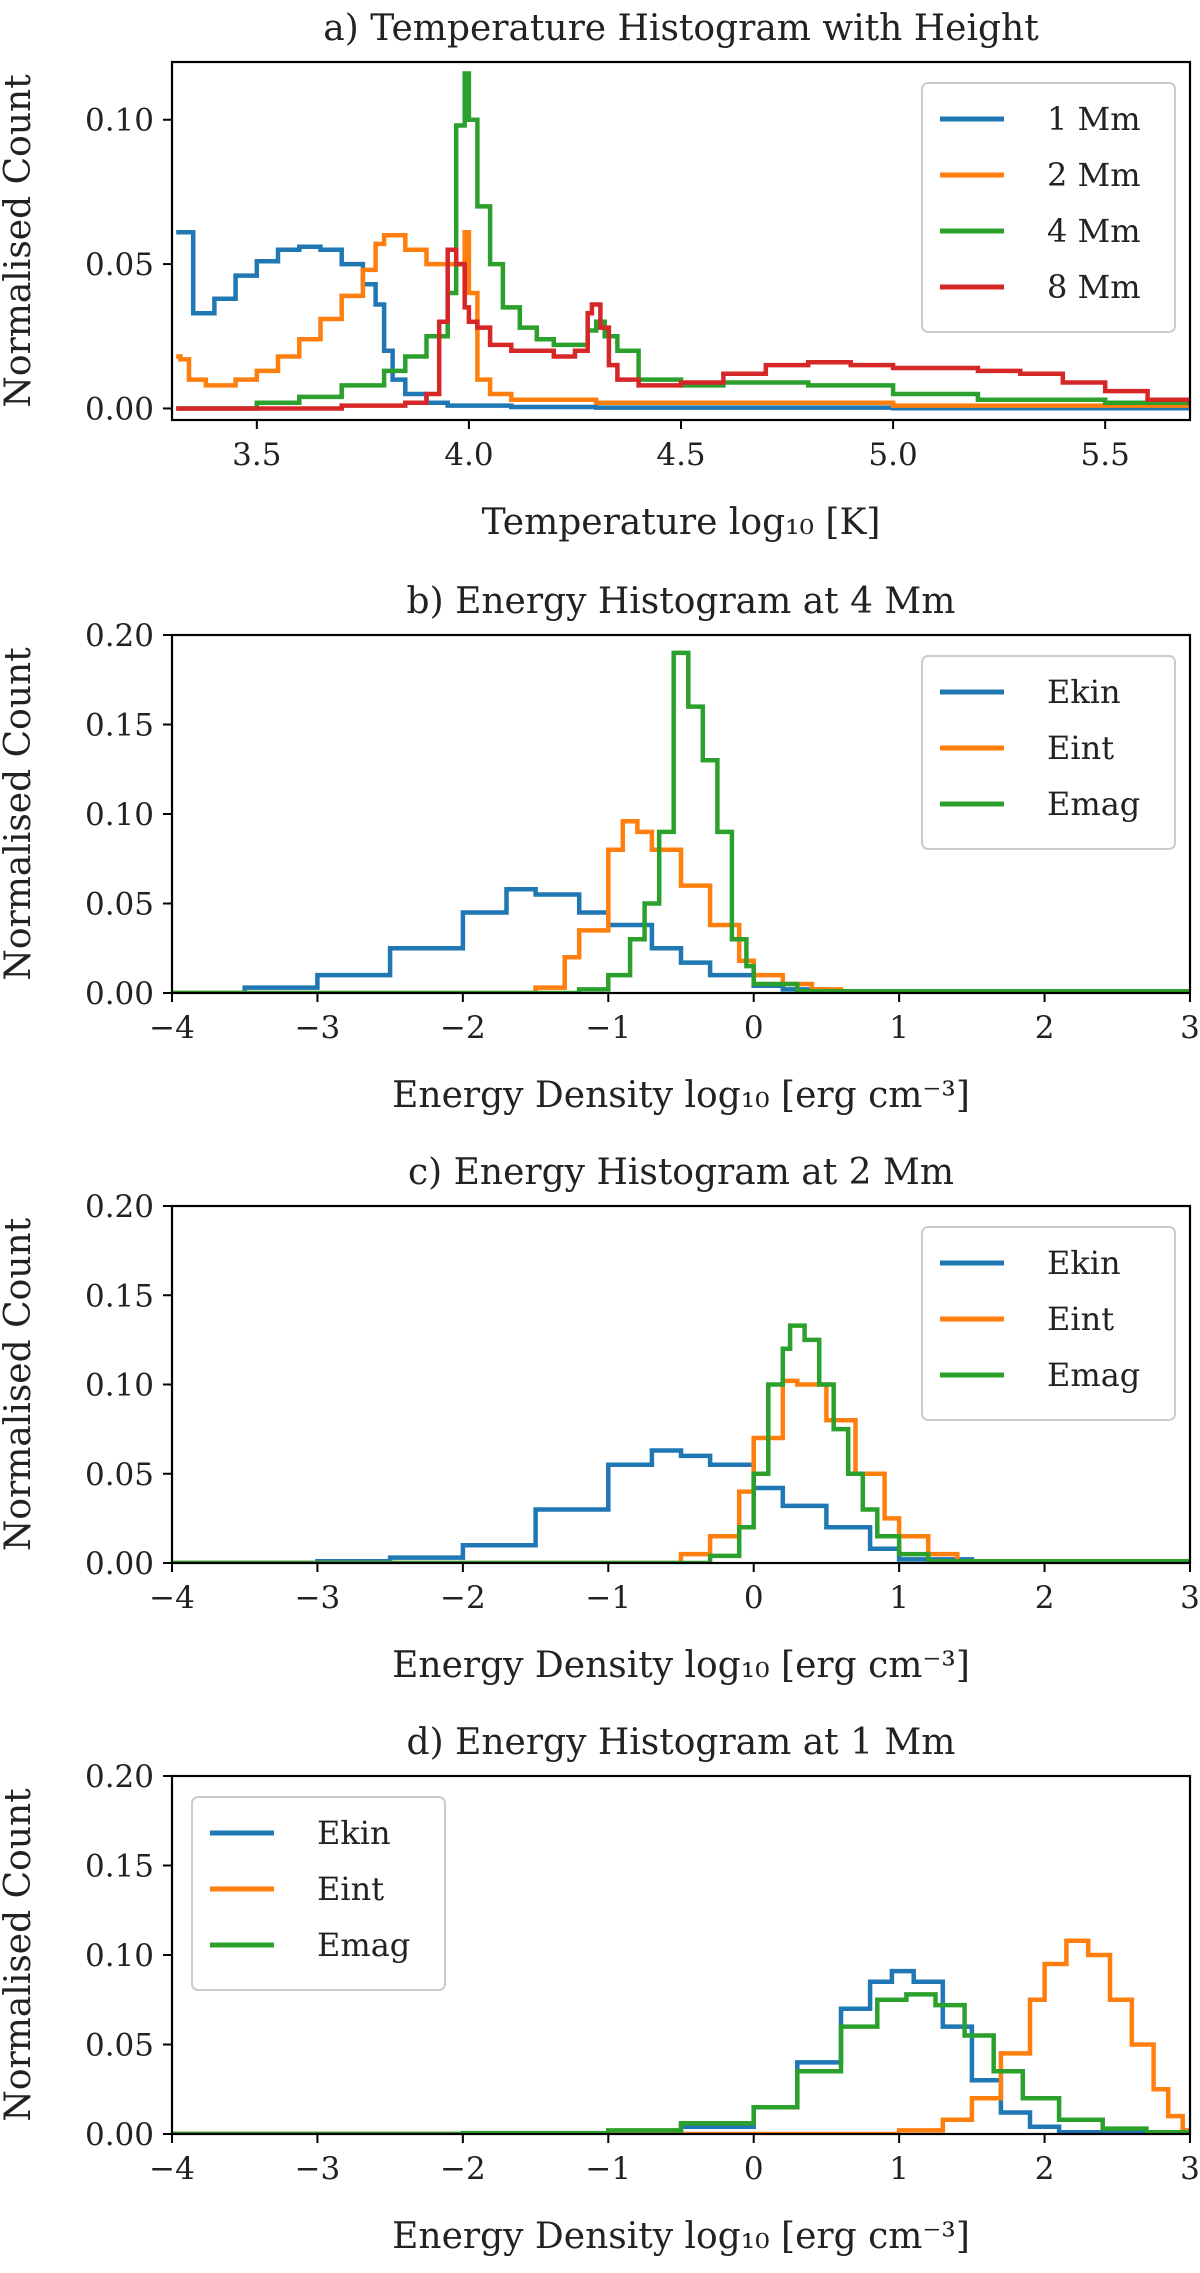 The height and width of the screenshot is (2273, 1200). I want to click on legend-label: 8 Mm, so click(1094, 287).